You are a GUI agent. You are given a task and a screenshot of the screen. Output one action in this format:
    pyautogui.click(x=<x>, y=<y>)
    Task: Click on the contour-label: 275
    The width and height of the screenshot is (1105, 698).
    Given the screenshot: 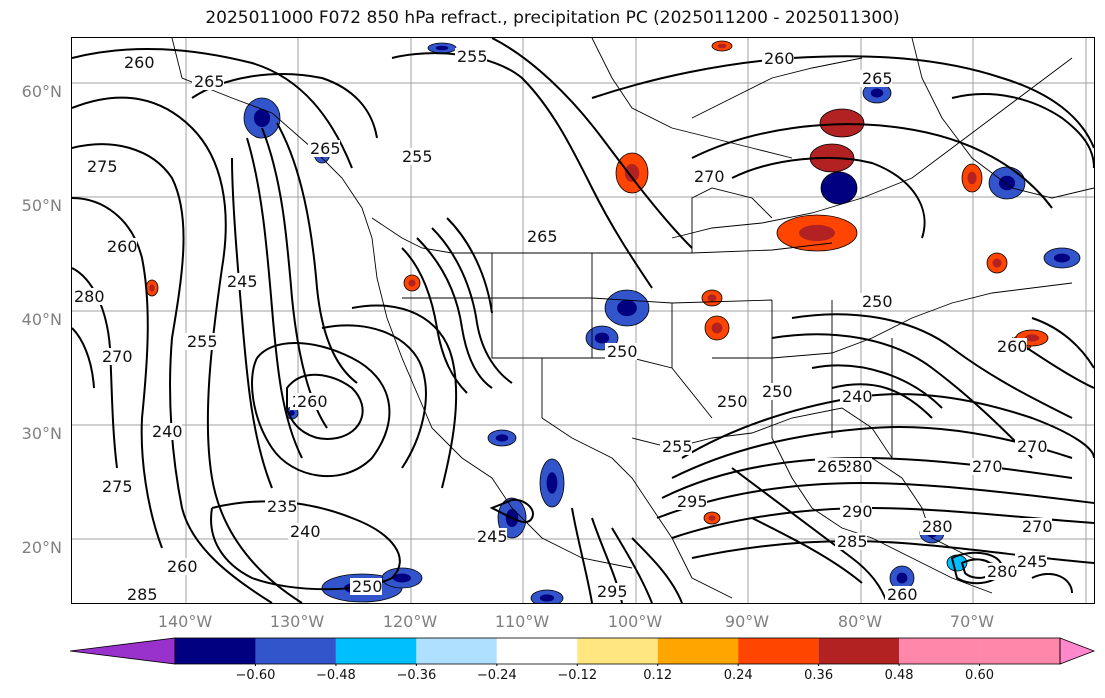 What is the action you would take?
    pyautogui.click(x=102, y=166)
    